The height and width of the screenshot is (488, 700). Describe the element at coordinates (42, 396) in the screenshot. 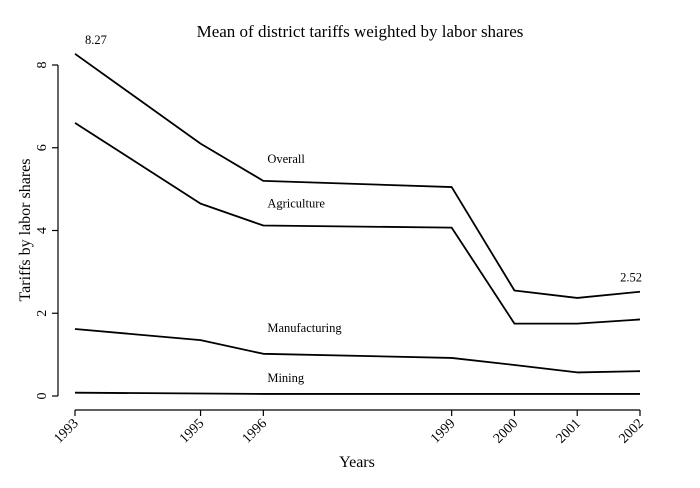

I see `y-tick-label: 0` at that location.